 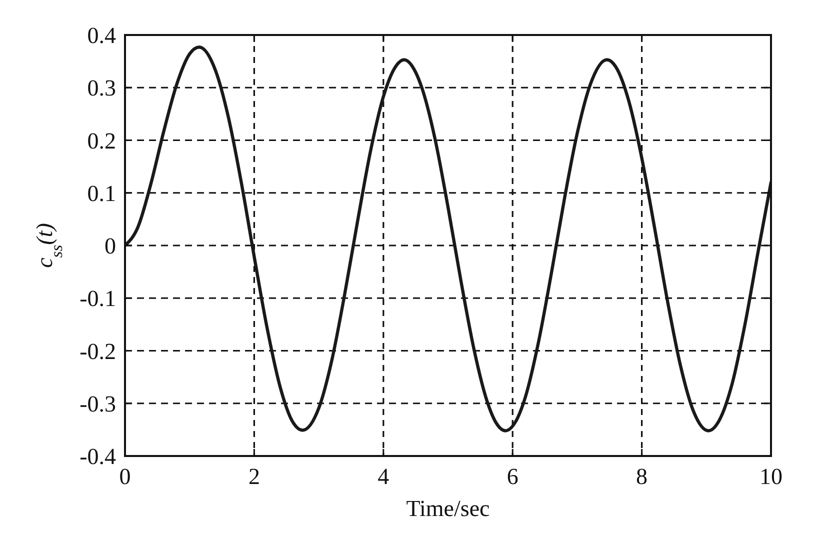 I want to click on x-axis-title: Time/sec, so click(x=448, y=508).